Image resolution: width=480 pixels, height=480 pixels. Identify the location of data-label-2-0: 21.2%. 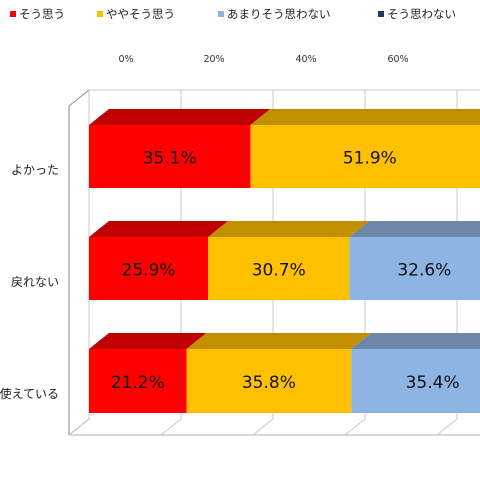
(138, 383).